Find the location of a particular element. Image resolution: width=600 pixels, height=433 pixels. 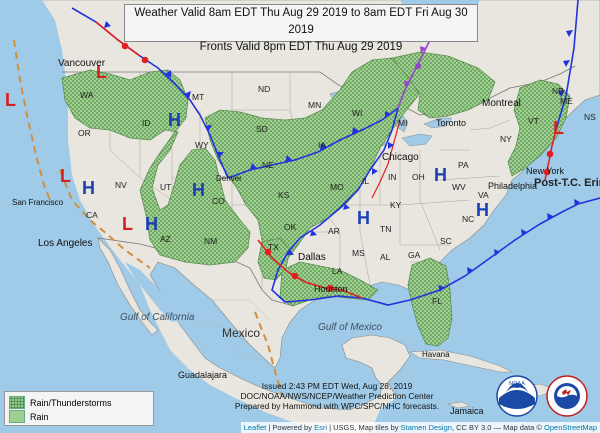

state-label: UT is located at coordinates (166, 187).